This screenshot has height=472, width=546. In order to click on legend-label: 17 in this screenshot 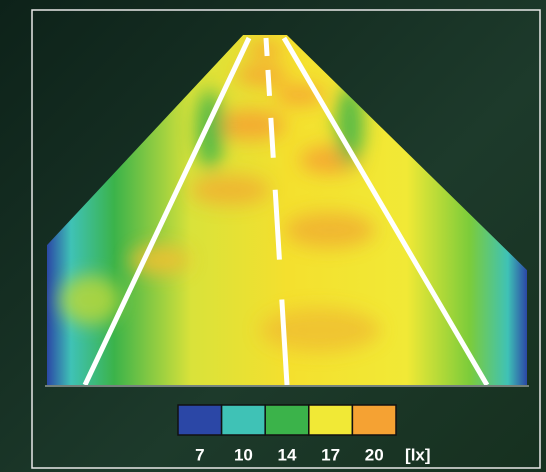, I will do `click(330, 454)`.